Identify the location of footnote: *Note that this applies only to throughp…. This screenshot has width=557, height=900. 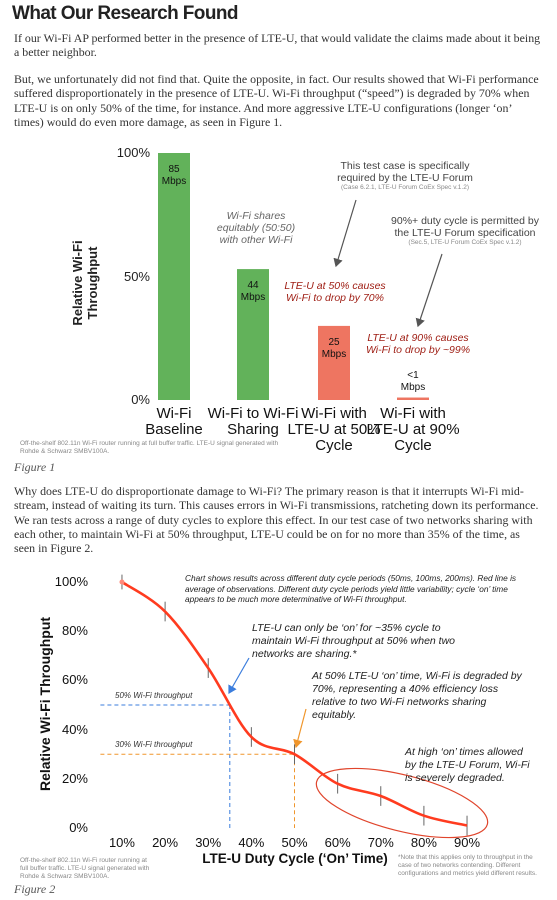
(467, 865).